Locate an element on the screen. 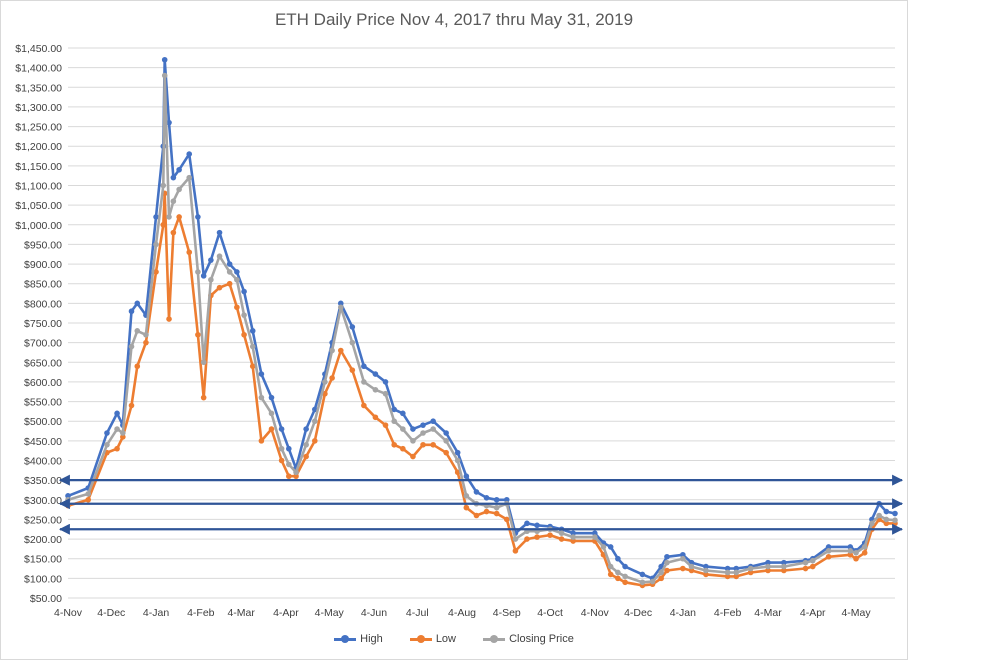 This screenshot has height=669, width=996. y-tick-label: $800.00 is located at coordinates (43, 304).